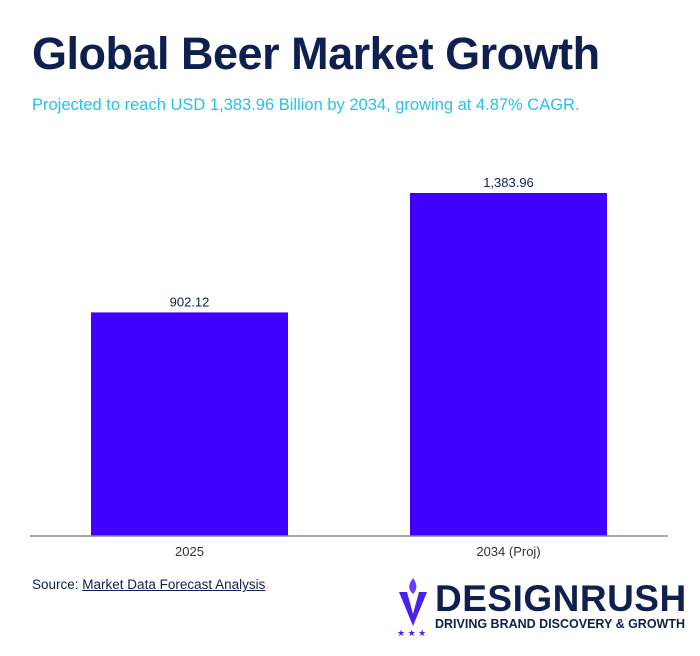  What do you see at coordinates (174, 584) in the screenshot?
I see `source-link: Market Data Forecast Analysis` at bounding box center [174, 584].